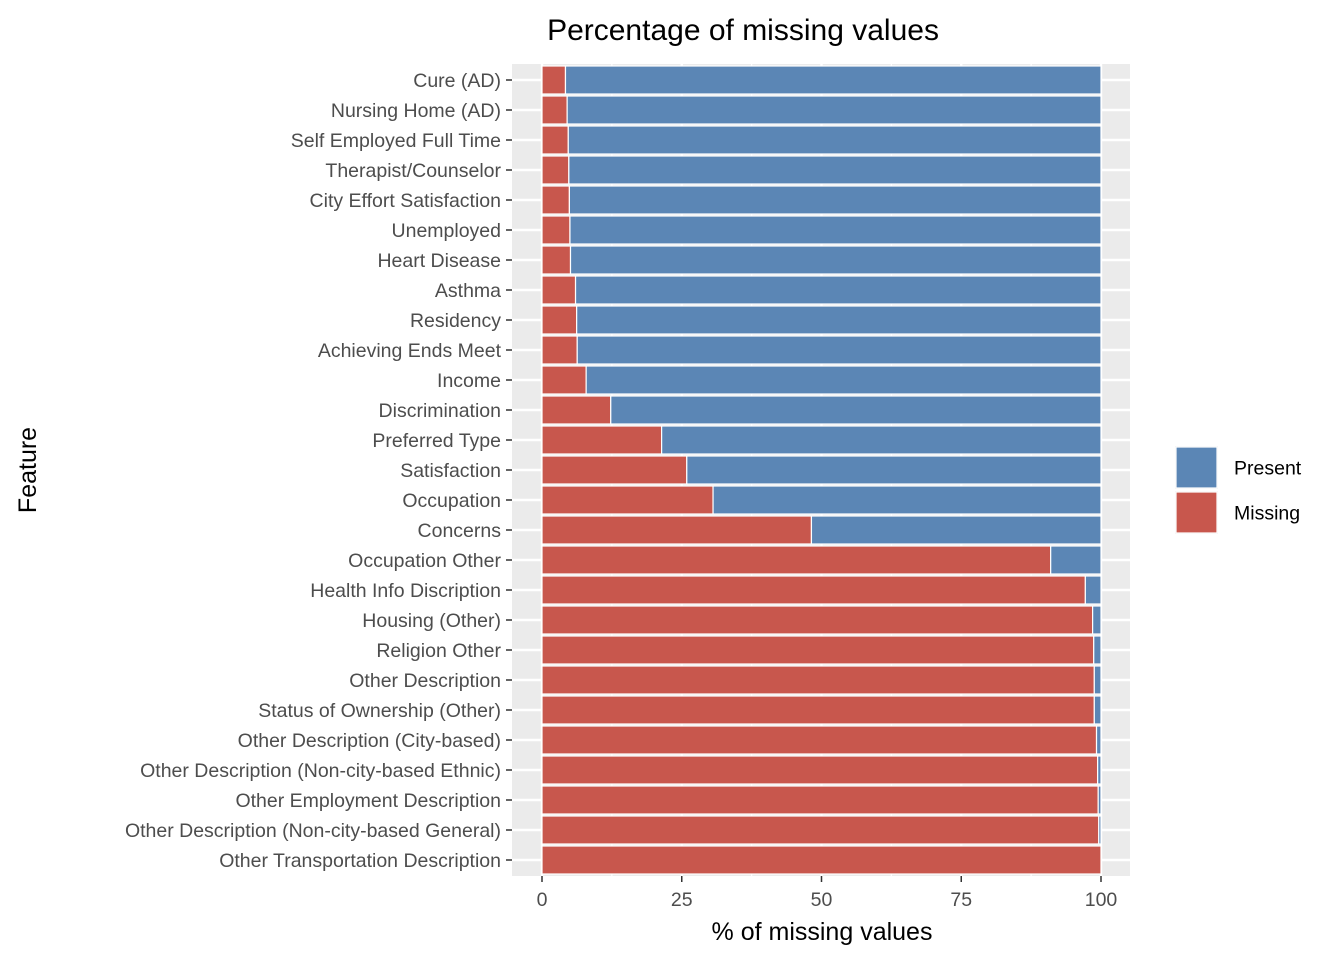  Describe the element at coordinates (439, 261) in the screenshot. I see `y-tick-label: Heart Disease` at that location.